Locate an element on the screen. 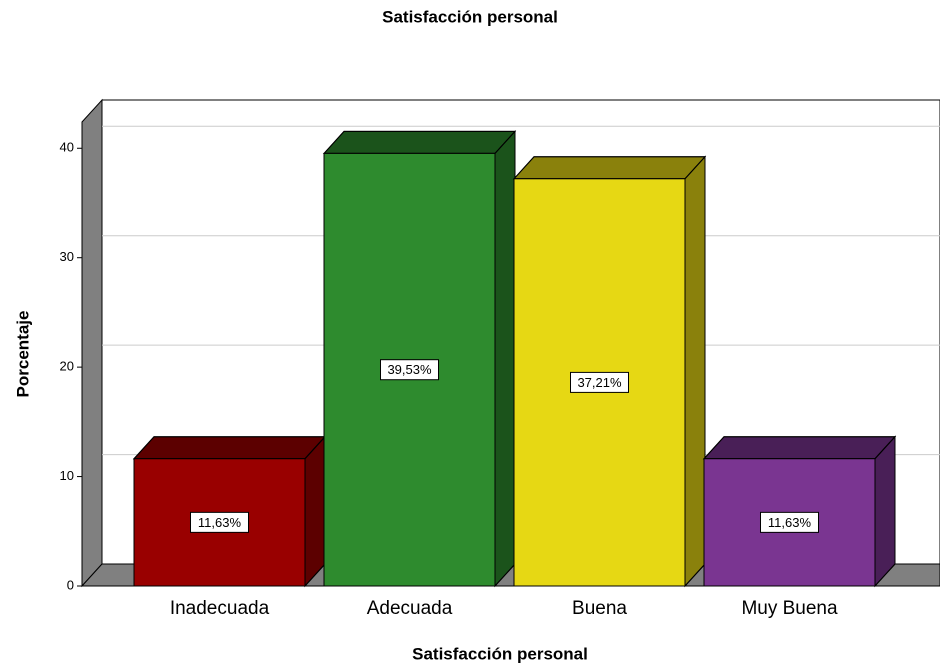 Image resolution: width=940 pixels, height=670 pixels. y-tick-label: 40 is located at coordinates (67, 147).